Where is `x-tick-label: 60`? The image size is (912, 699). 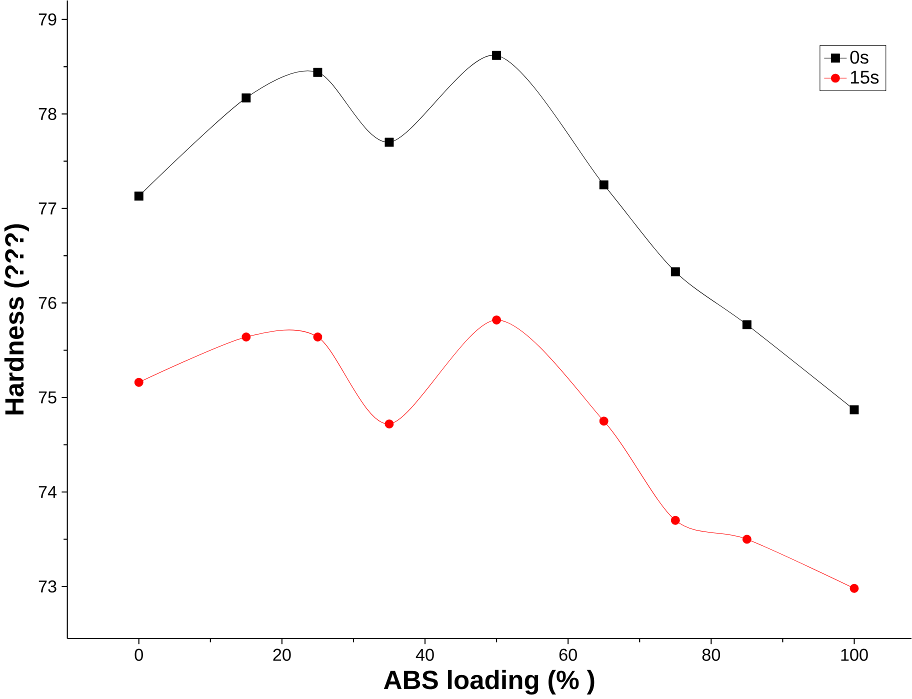
x-tick-label: 60 is located at coordinates (568, 654).